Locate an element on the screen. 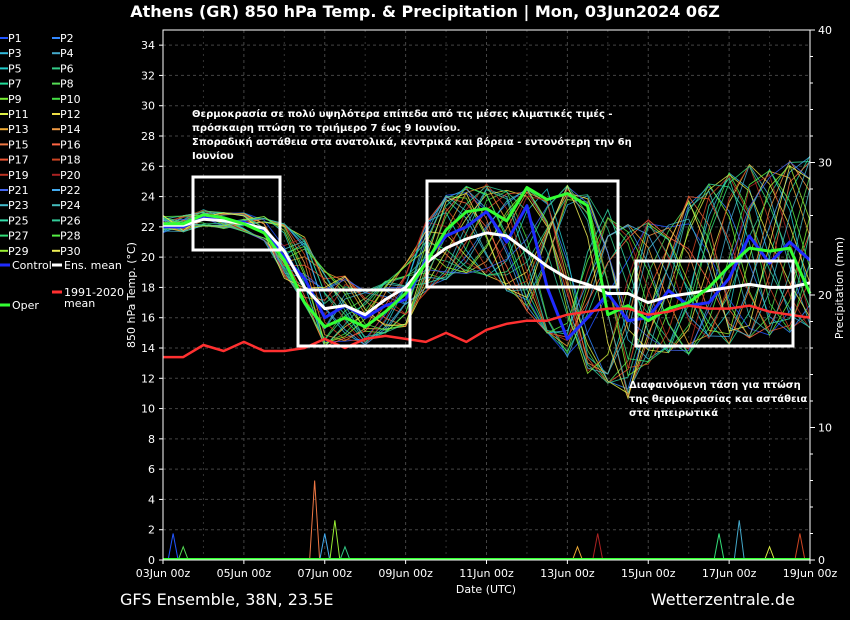  y-tick-label: 30 is located at coordinates (148, 106).